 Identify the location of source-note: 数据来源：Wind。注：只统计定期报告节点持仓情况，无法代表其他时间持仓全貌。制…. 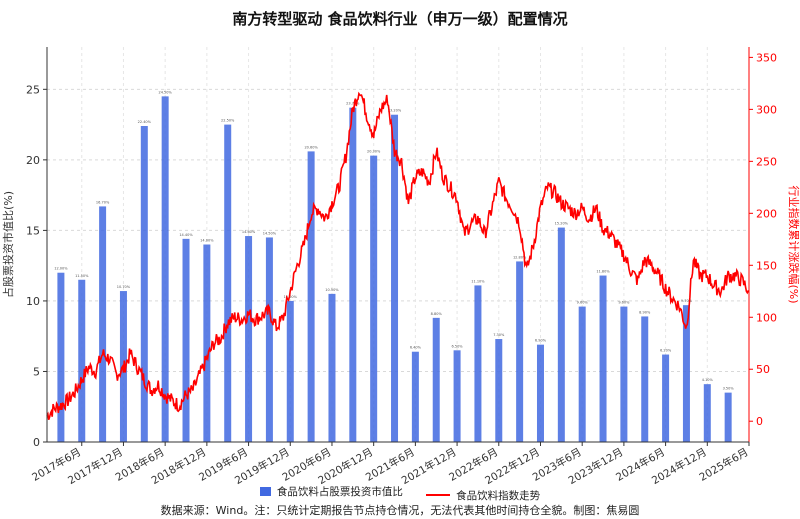
(400, 510).